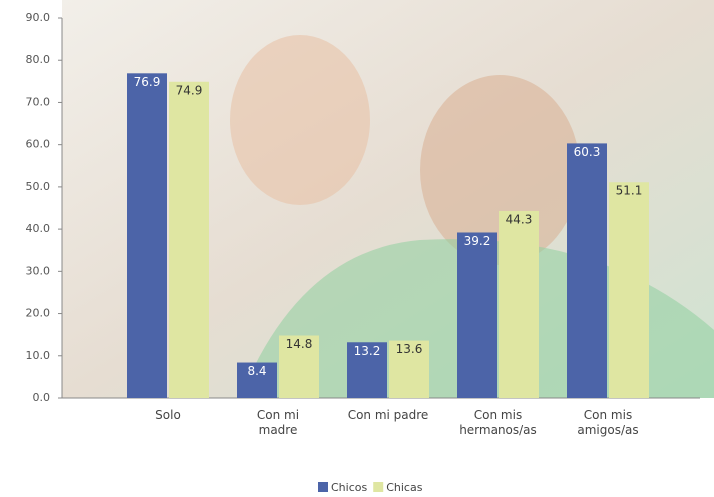 This screenshot has width=714, height=497. What do you see at coordinates (168, 415) in the screenshot?
I see `x-tick-label: Solo` at bounding box center [168, 415].